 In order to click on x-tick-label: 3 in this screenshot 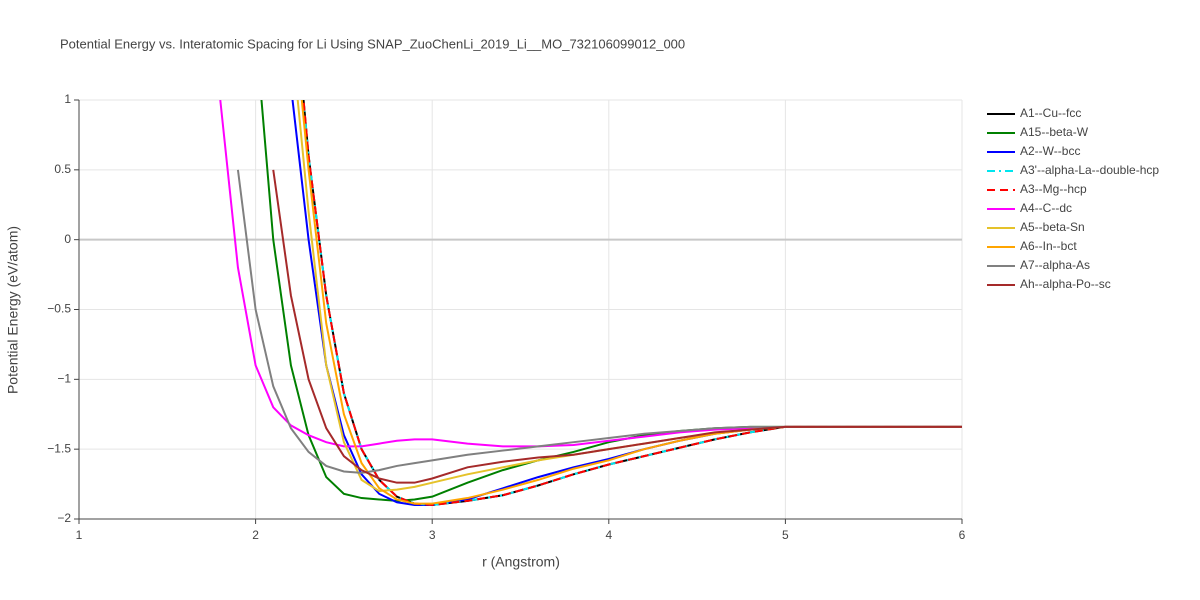, I will do `click(432, 535)`.